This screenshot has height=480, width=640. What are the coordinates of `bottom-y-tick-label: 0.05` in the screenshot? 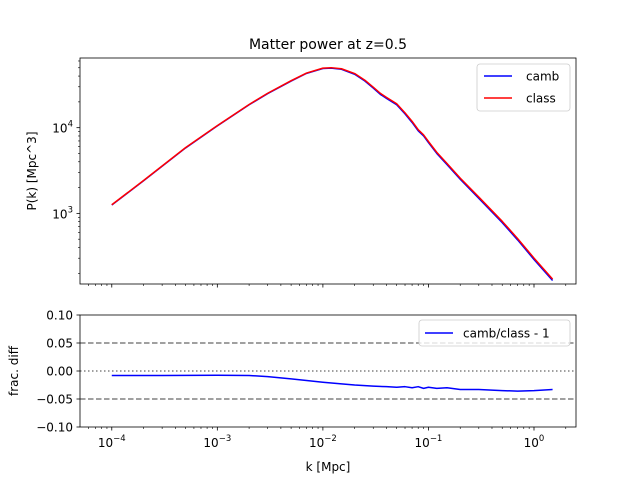 It's located at (59, 344).